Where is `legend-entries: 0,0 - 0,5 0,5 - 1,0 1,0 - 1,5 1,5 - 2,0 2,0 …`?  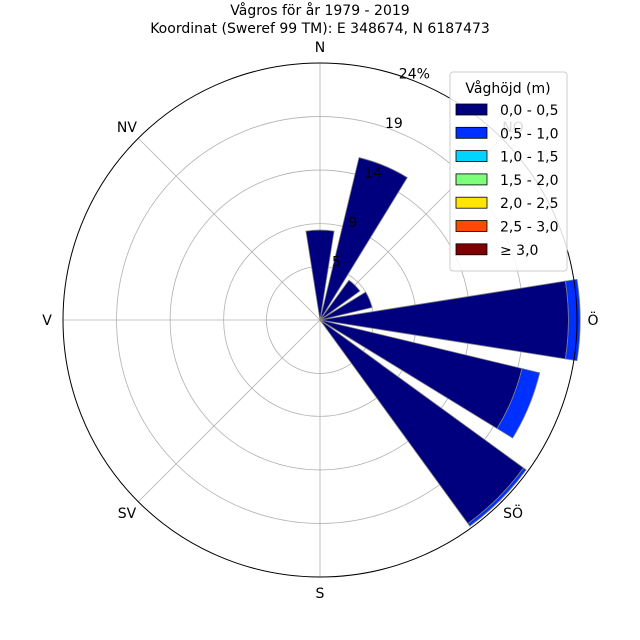 legend-entries: 0,0 - 0,5 0,5 - 1,0 1,0 - 1,5 1,5 - 2,0 2,0 … is located at coordinates (506, 181).